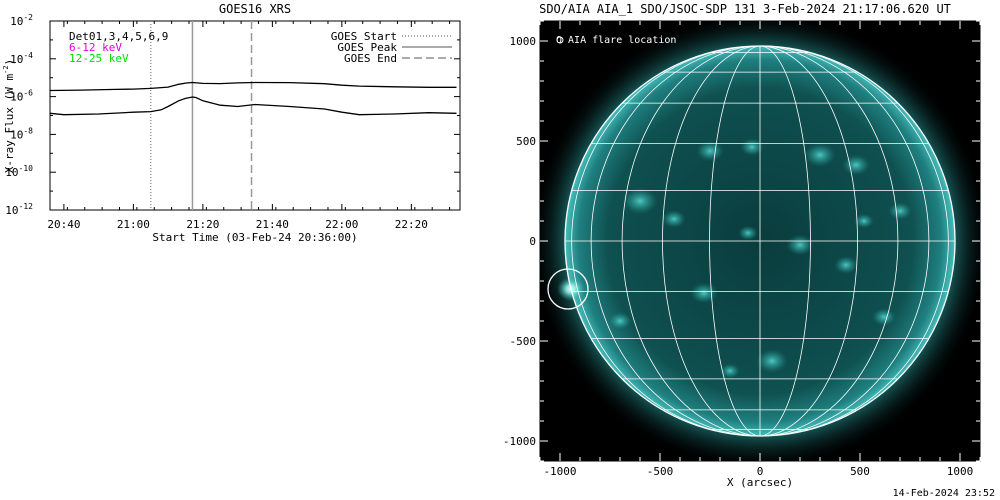  Describe the element at coordinates (760, 471) in the screenshot. I see `aia-x-tick-label: 0` at that location.